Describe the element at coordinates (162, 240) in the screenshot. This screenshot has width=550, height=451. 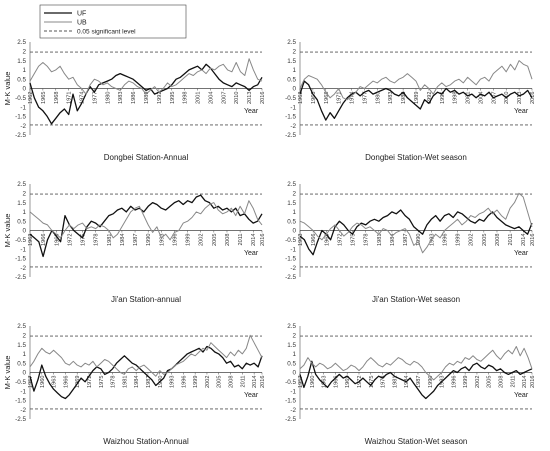
I see `x-tick-label: 1993` at that location.